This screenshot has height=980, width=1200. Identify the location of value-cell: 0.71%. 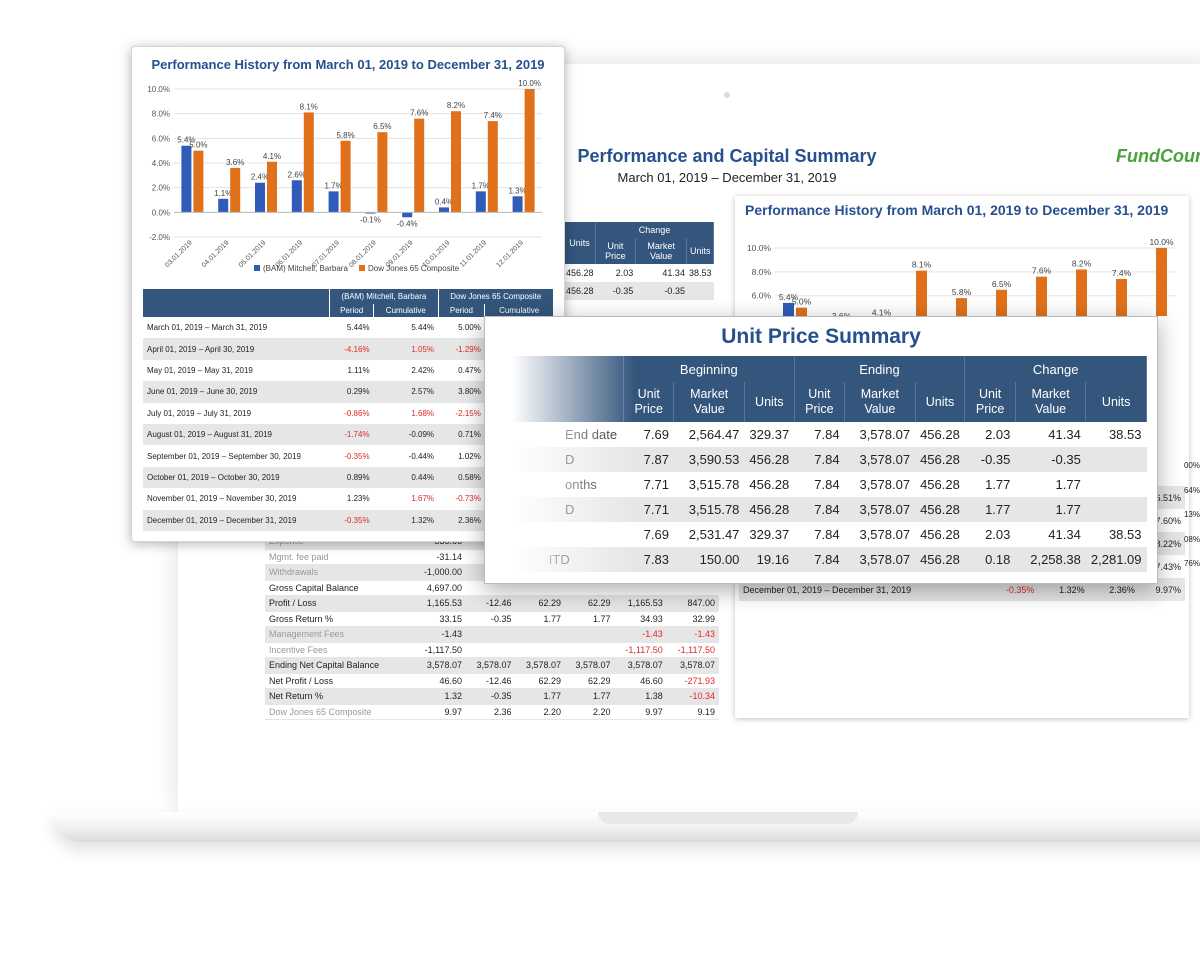
(469, 435).